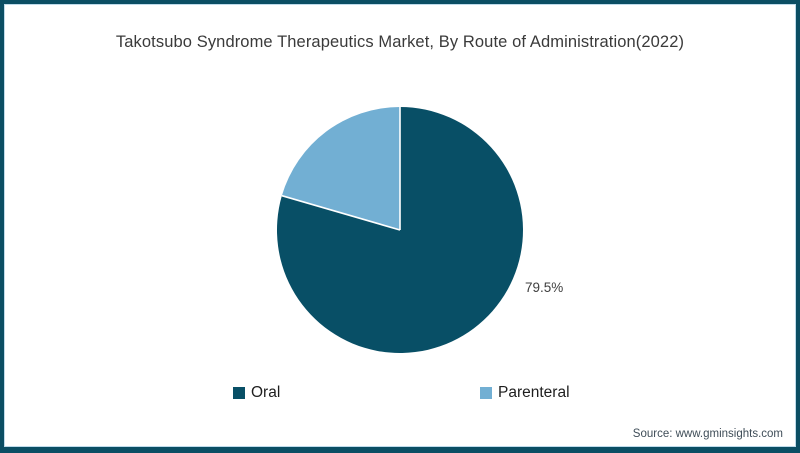  I want to click on legend-swatch-oral, so click(239, 392).